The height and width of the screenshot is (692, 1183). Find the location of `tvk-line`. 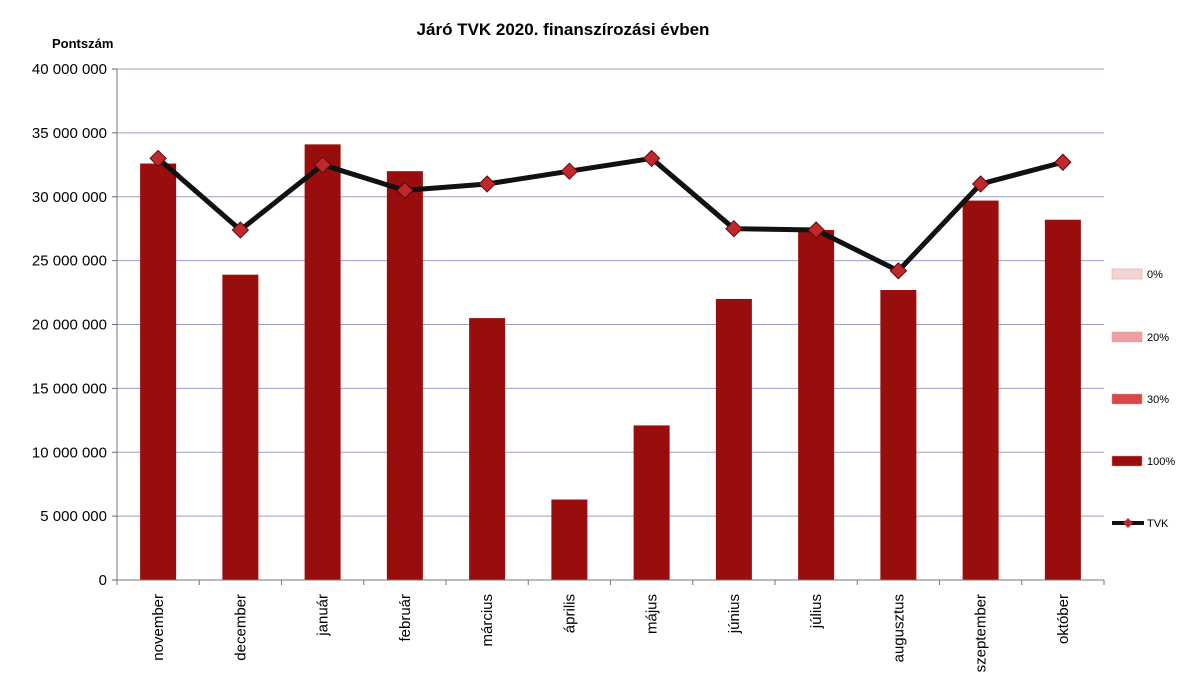

tvk-line is located at coordinates (610, 214).